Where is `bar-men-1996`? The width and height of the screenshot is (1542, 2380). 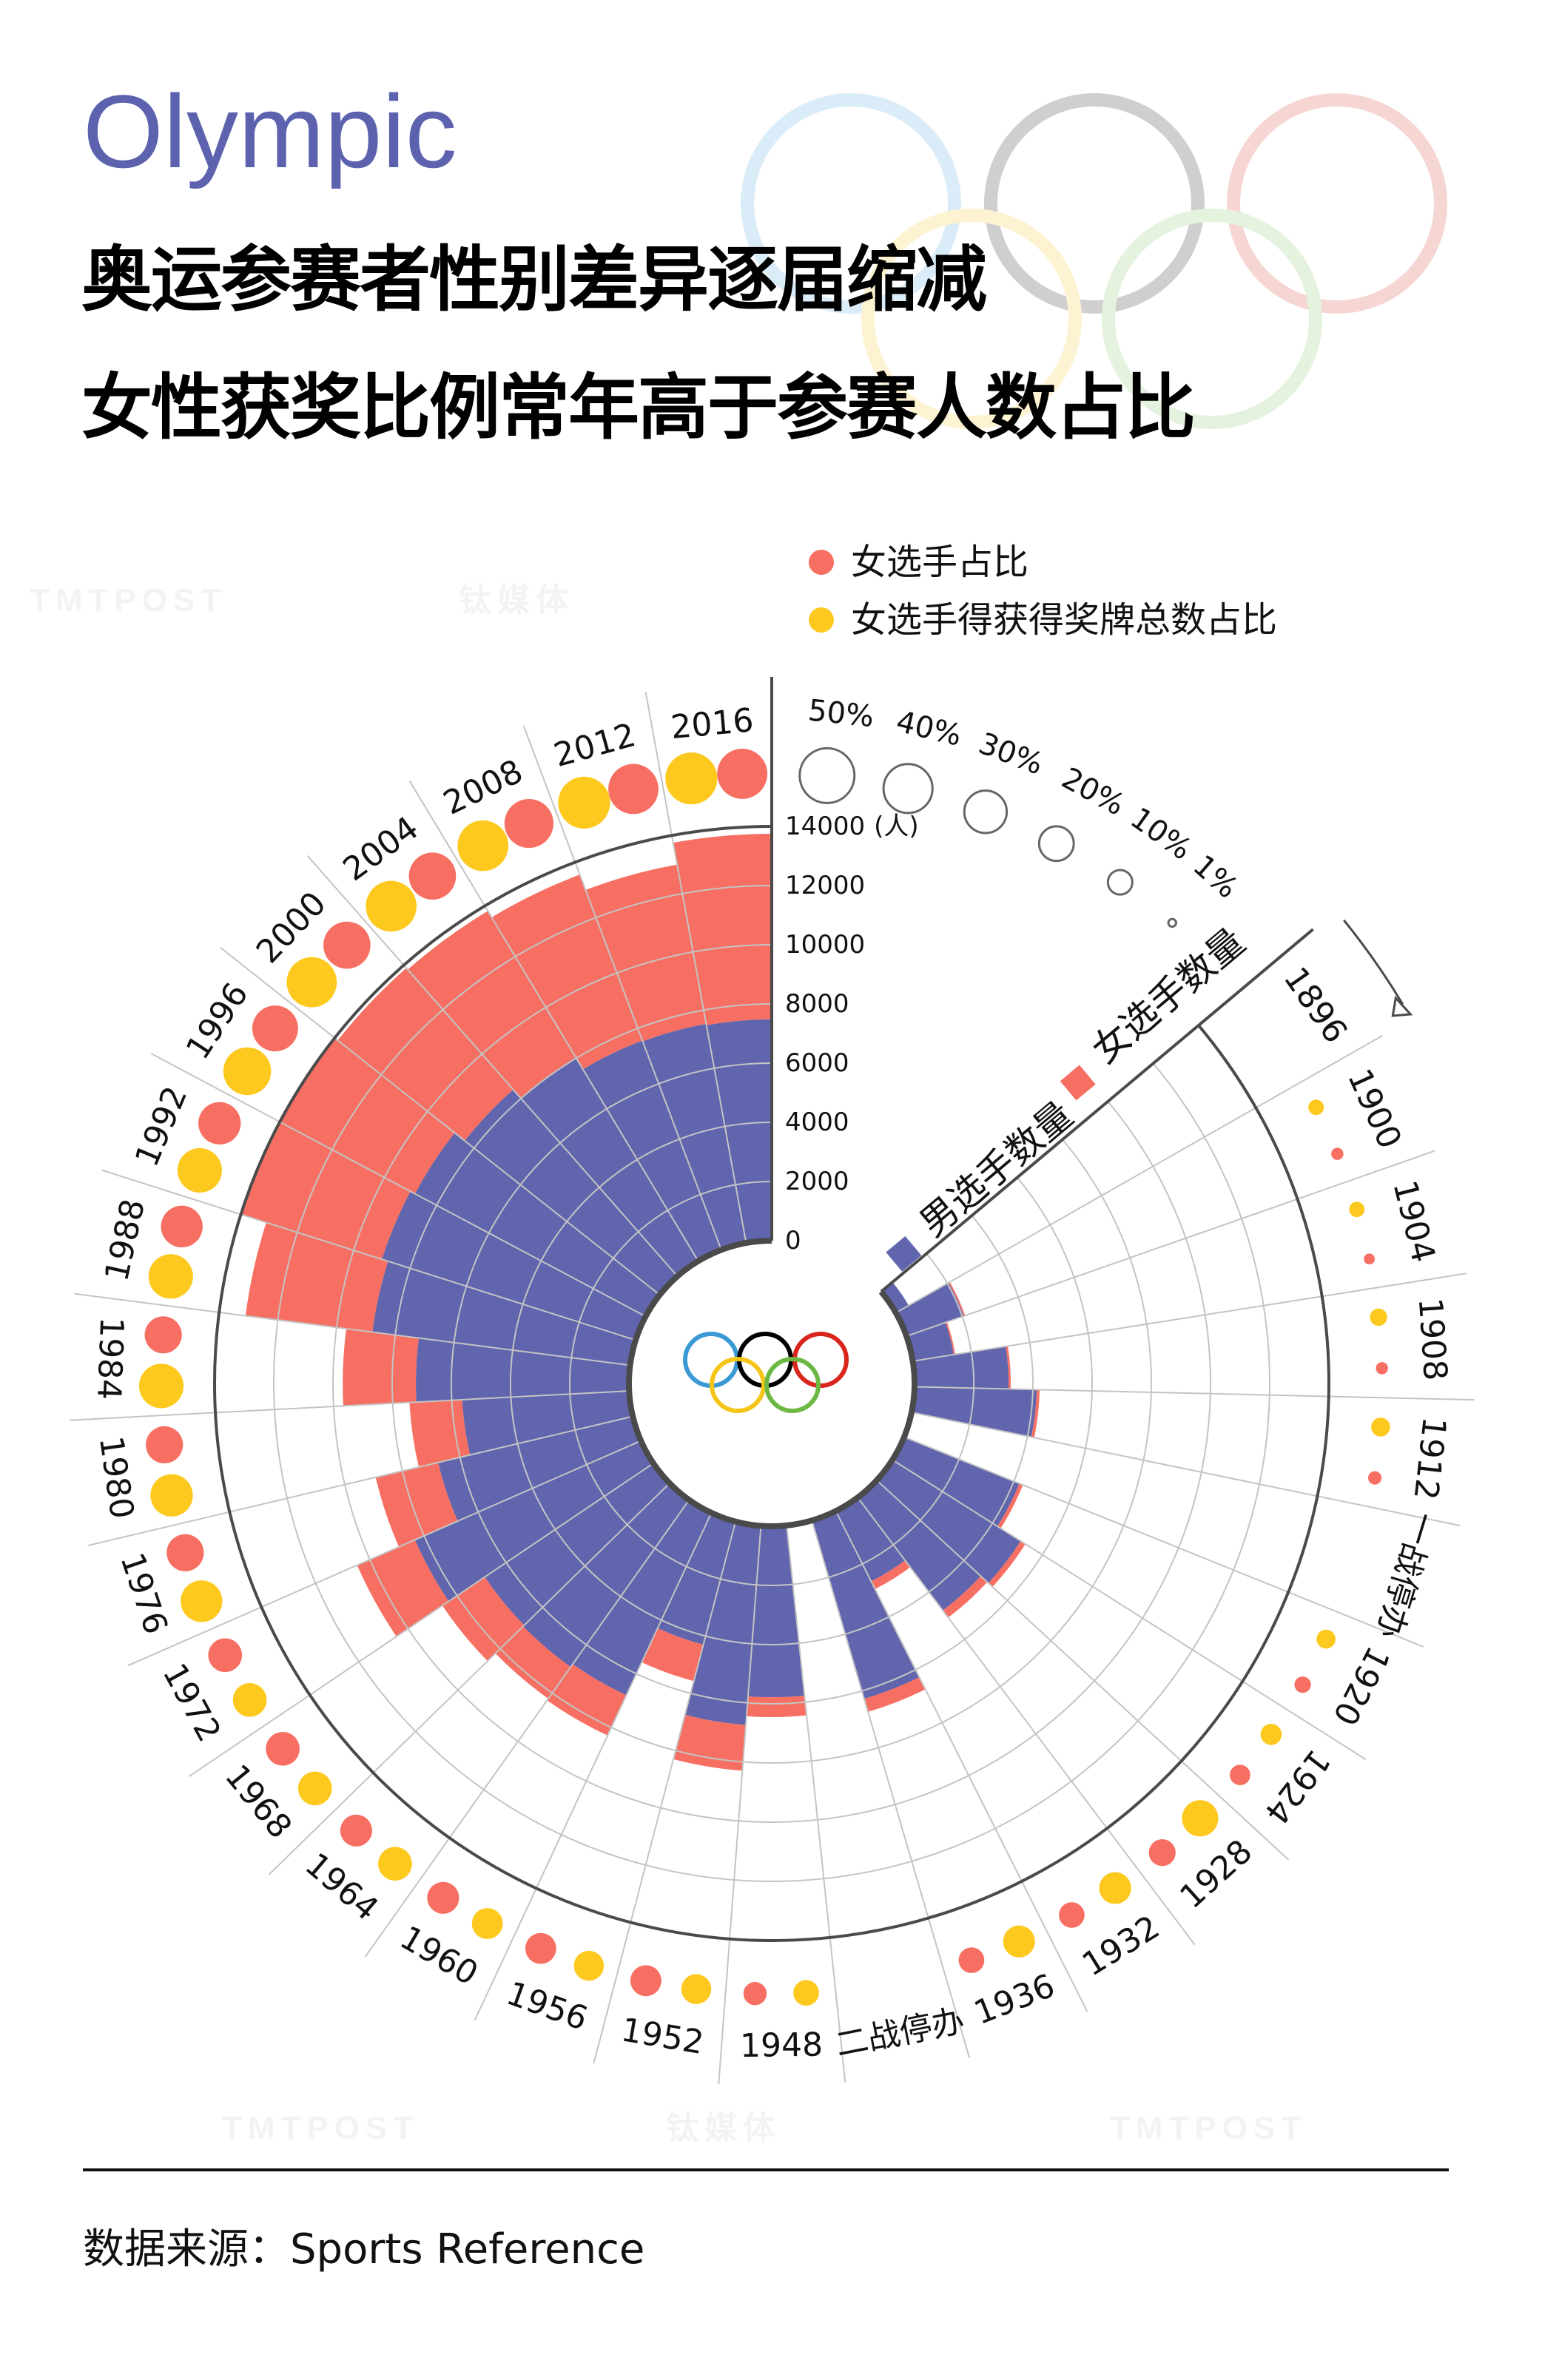 bar-men-1996 is located at coordinates (537, 1225).